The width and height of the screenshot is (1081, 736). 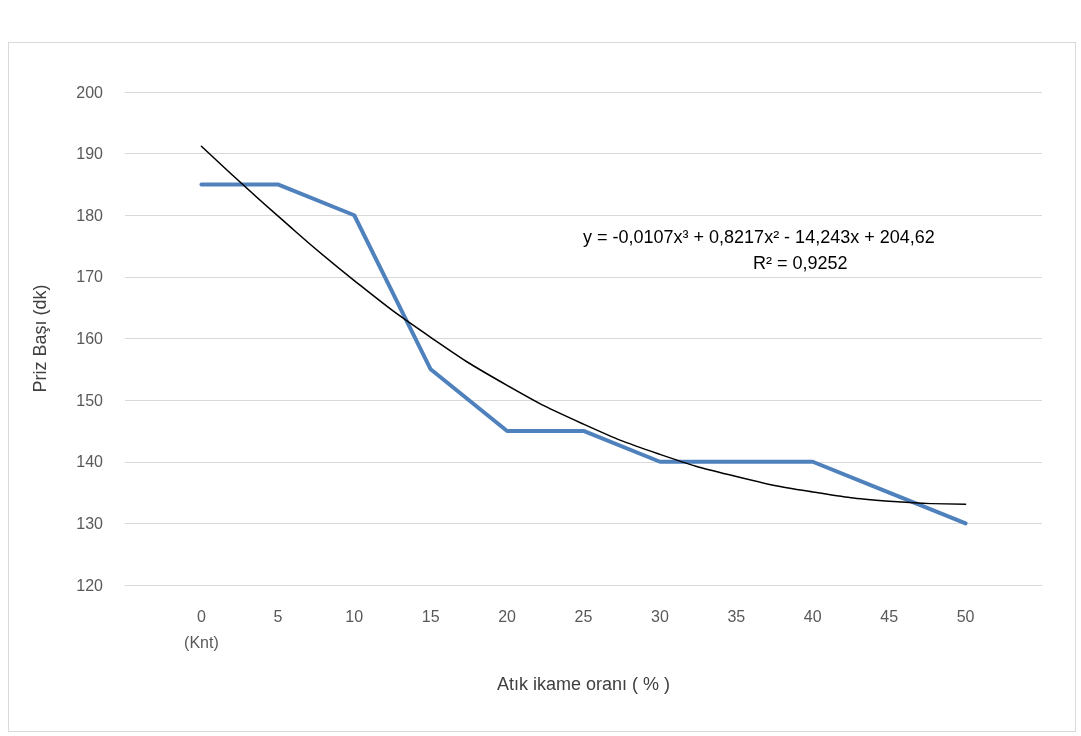 I want to click on x-axis-title: Atık ikame oranı ( % ), so click(x=583, y=684).